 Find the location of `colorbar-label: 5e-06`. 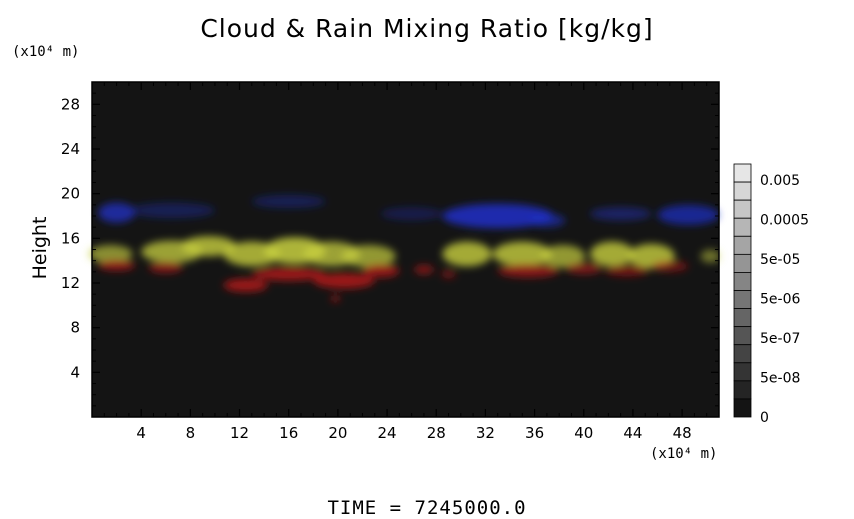

colorbar-label: 5e-06 is located at coordinates (780, 300).